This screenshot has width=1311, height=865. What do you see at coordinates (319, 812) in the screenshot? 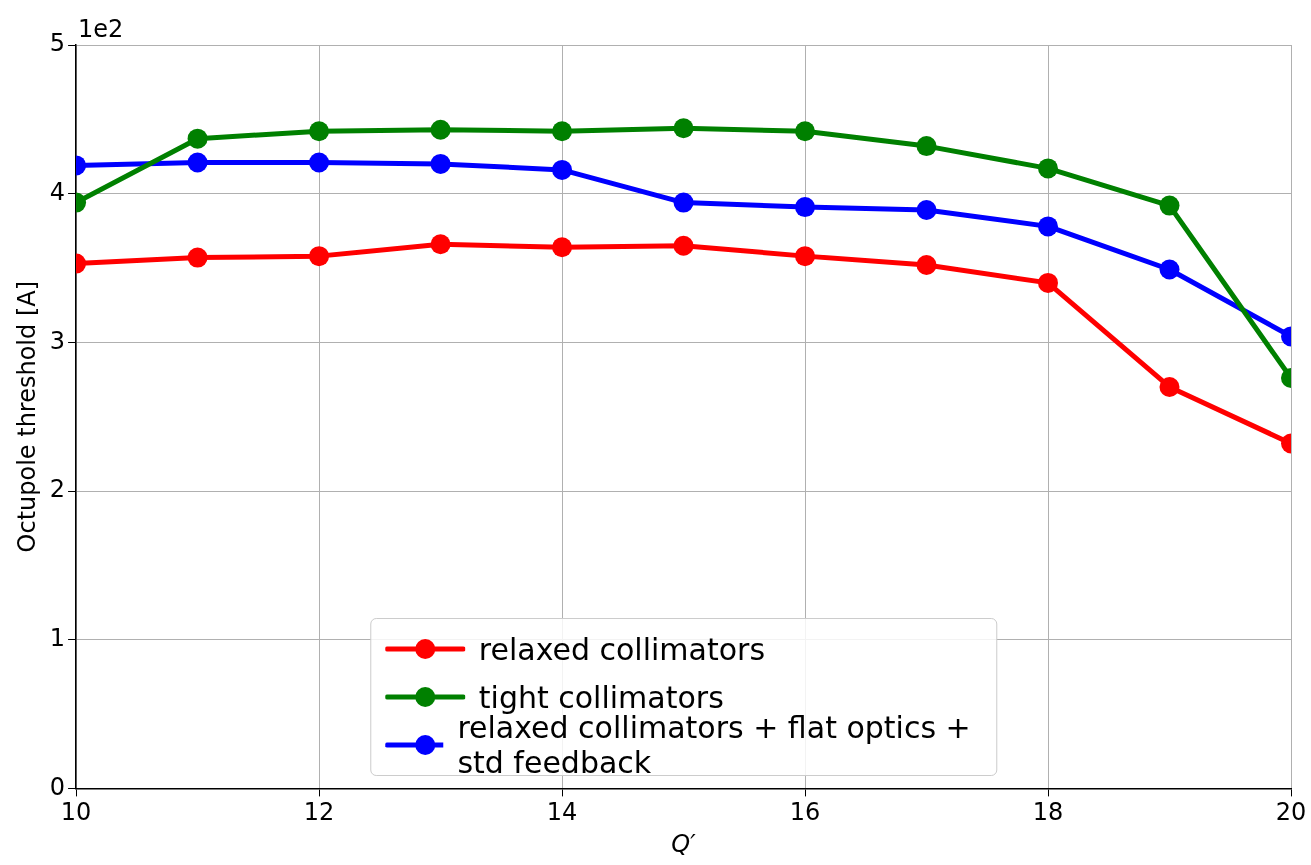
I see `x-tick-label: 12` at bounding box center [319, 812].